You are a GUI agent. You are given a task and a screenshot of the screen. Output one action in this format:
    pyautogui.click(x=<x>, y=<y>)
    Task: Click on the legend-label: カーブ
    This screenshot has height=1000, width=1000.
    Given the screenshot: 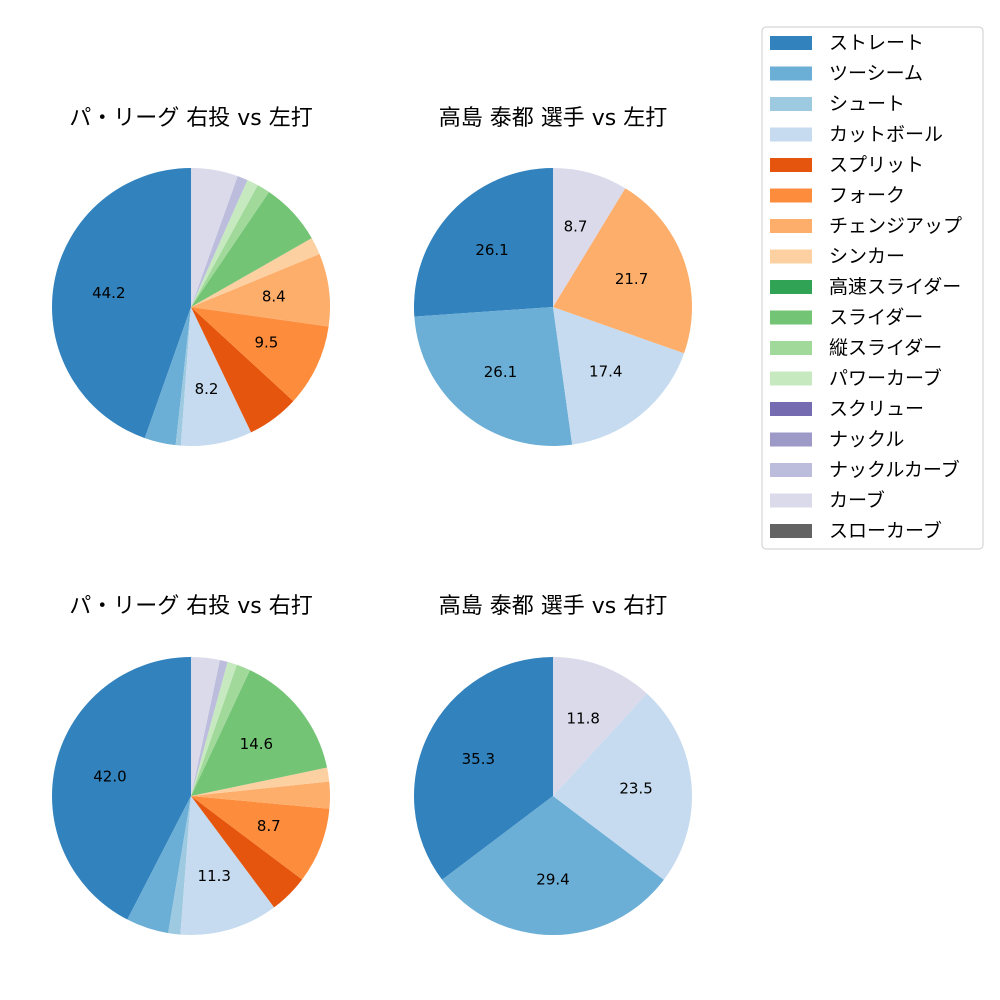 What is the action you would take?
    pyautogui.click(x=857, y=500)
    